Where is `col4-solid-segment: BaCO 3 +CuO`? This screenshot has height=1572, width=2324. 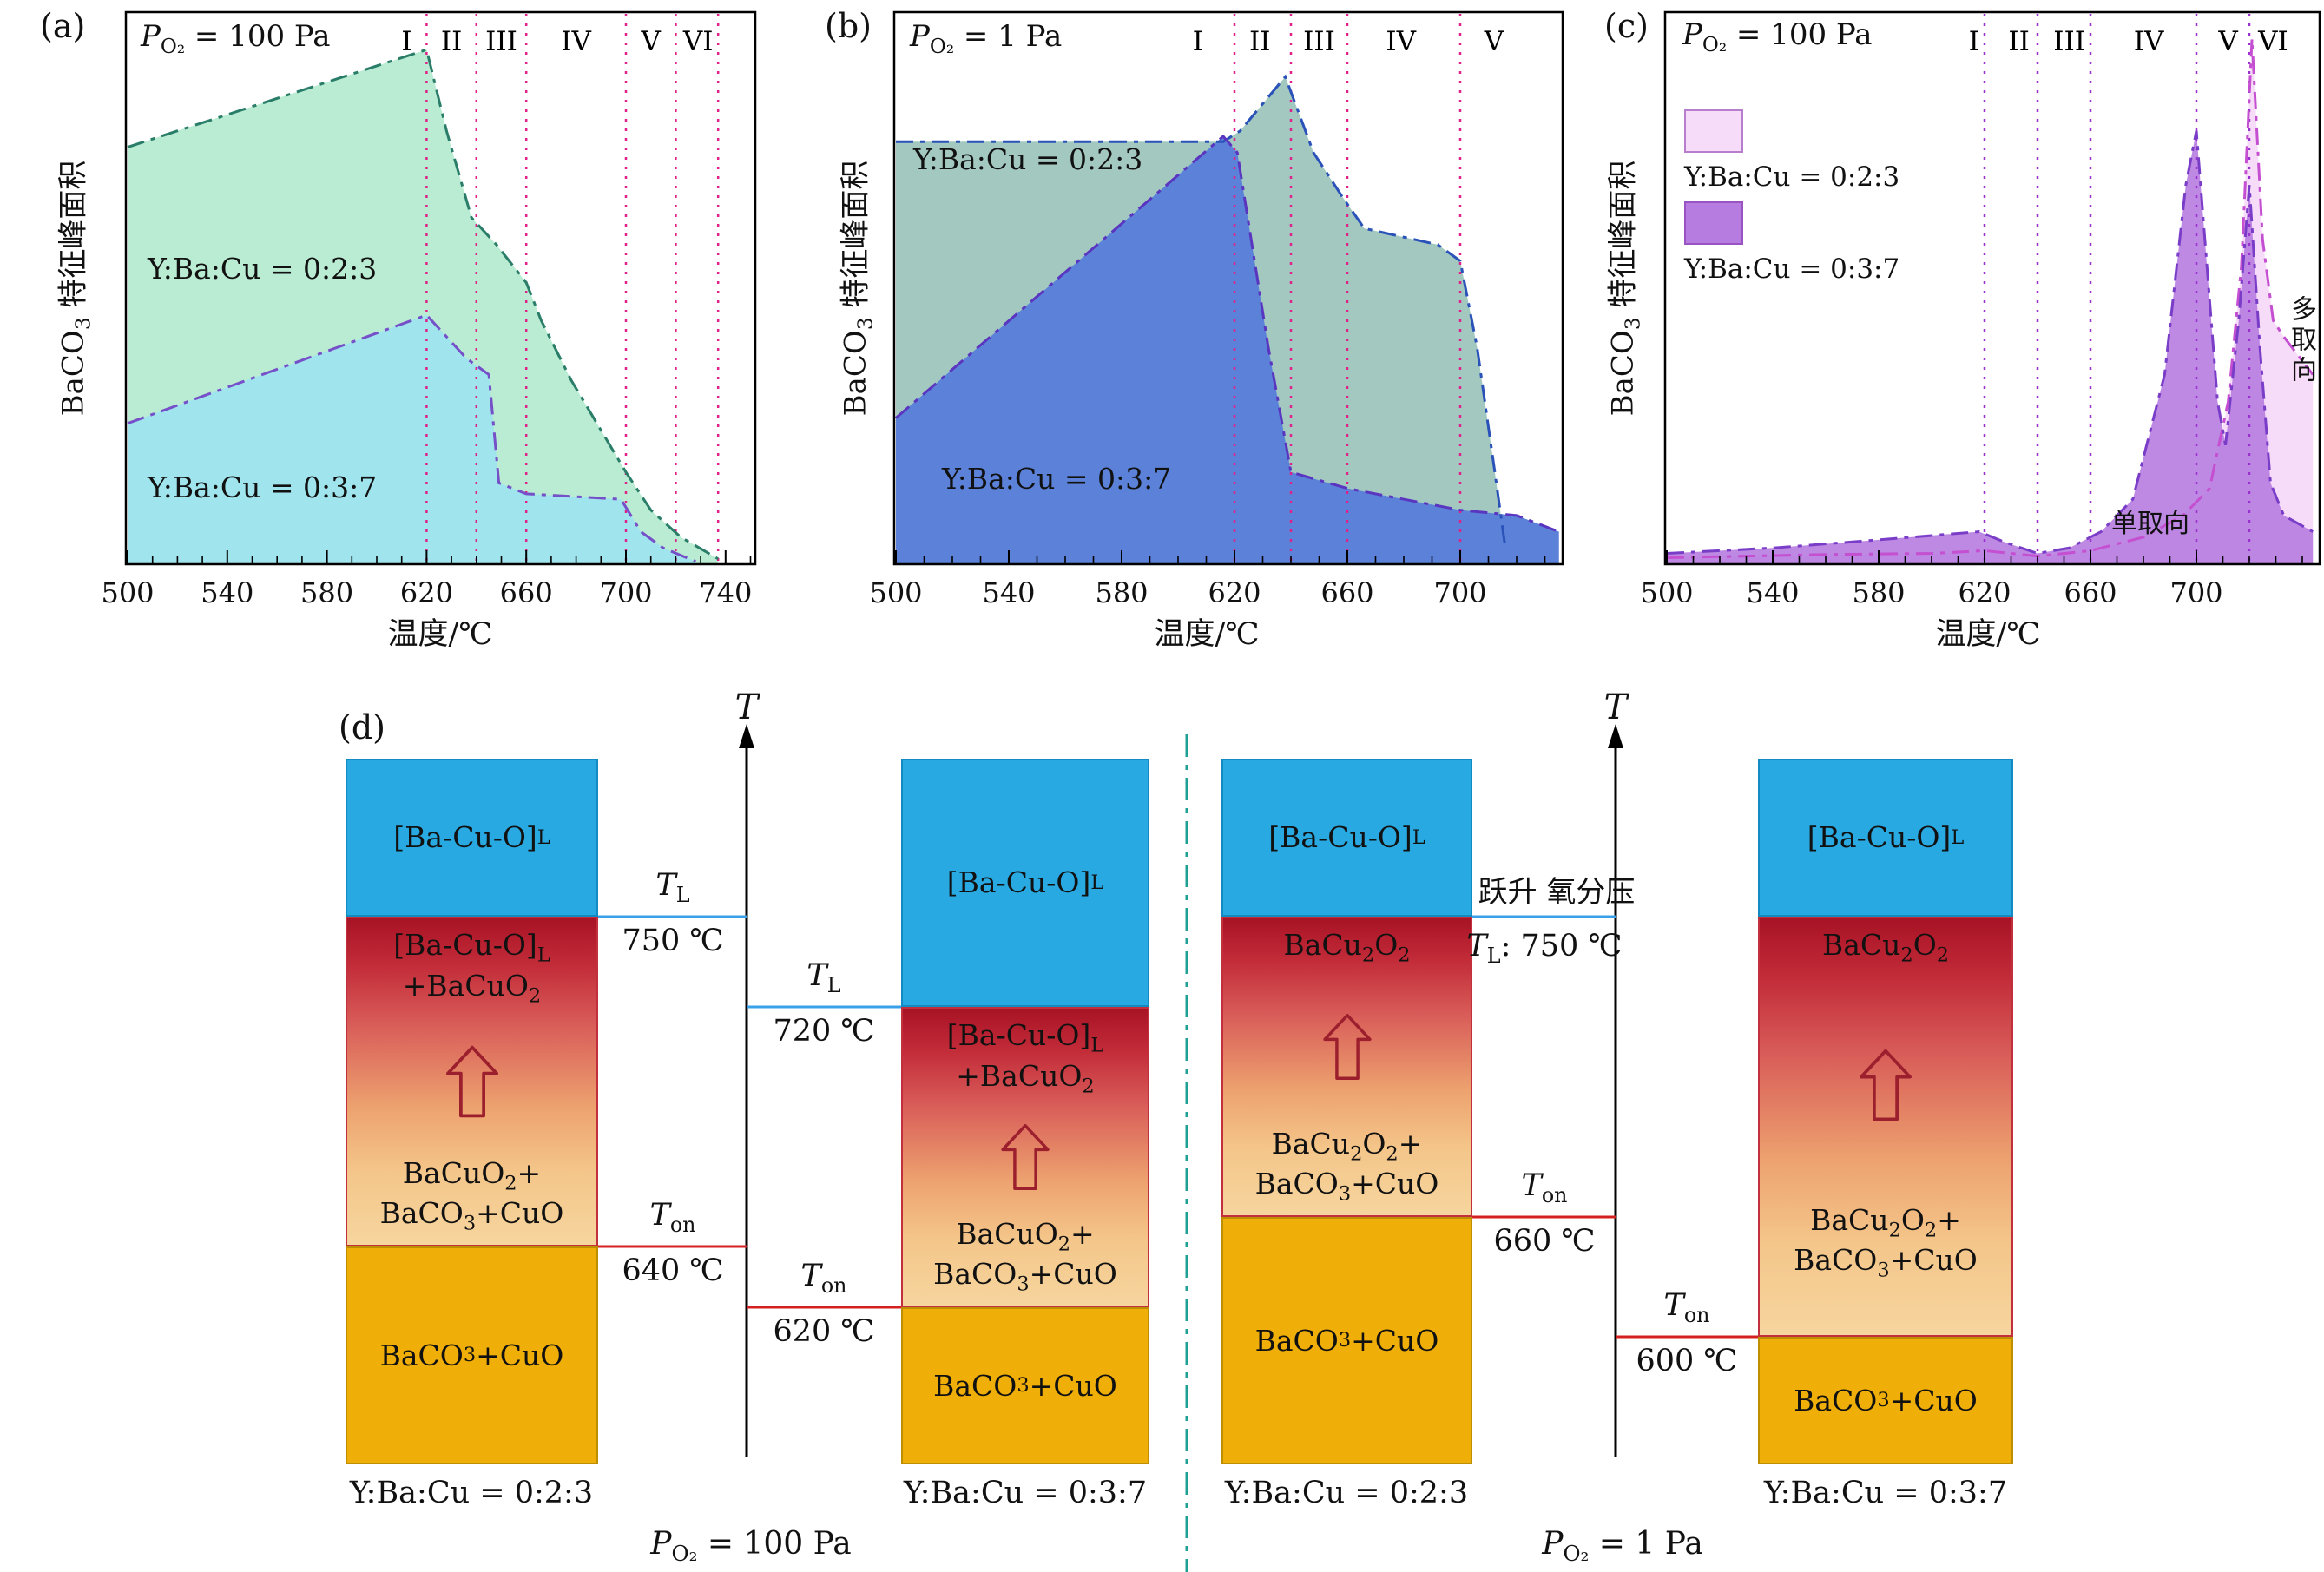
col4-solid-segment: BaCO 3 +CuO is located at coordinates (1886, 1400).